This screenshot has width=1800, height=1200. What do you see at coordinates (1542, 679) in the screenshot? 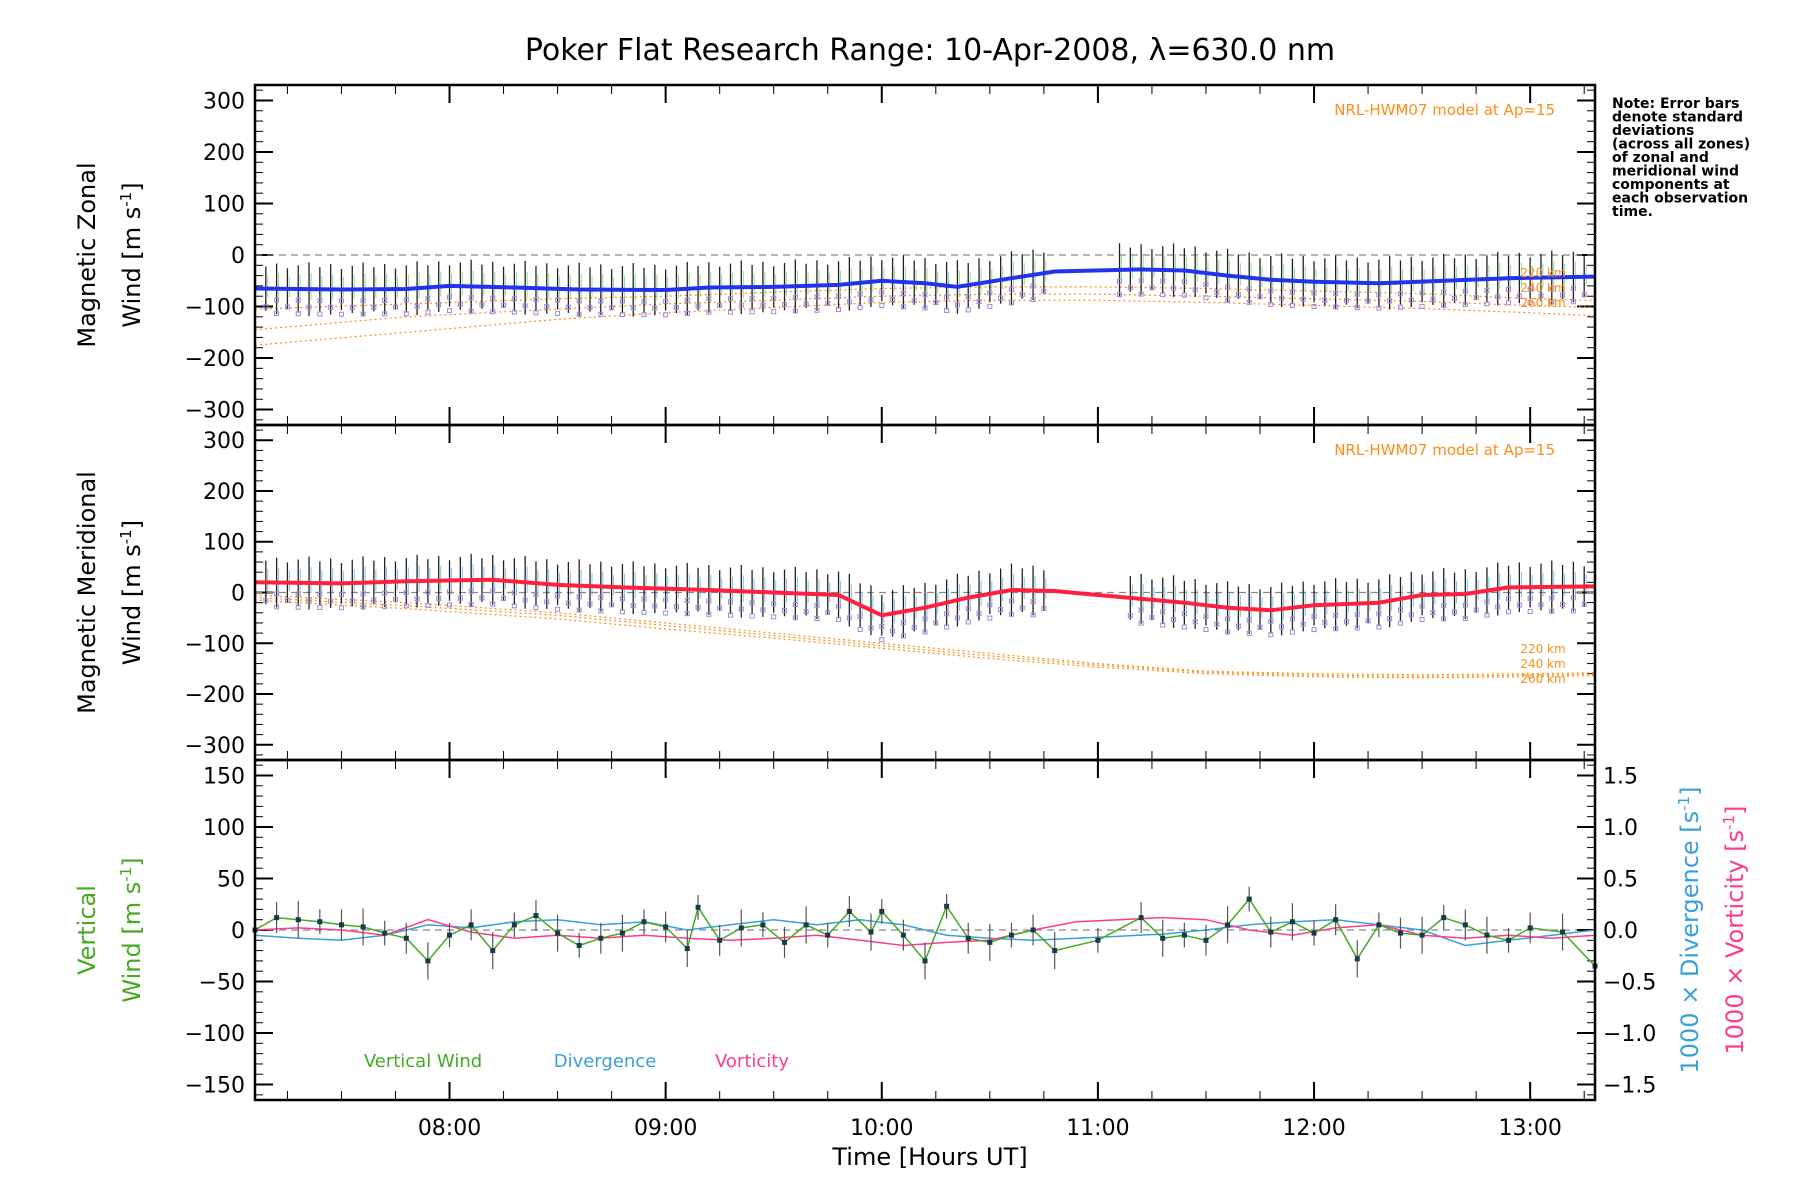
I see `model-altitude-label: 260 km` at bounding box center [1542, 679].